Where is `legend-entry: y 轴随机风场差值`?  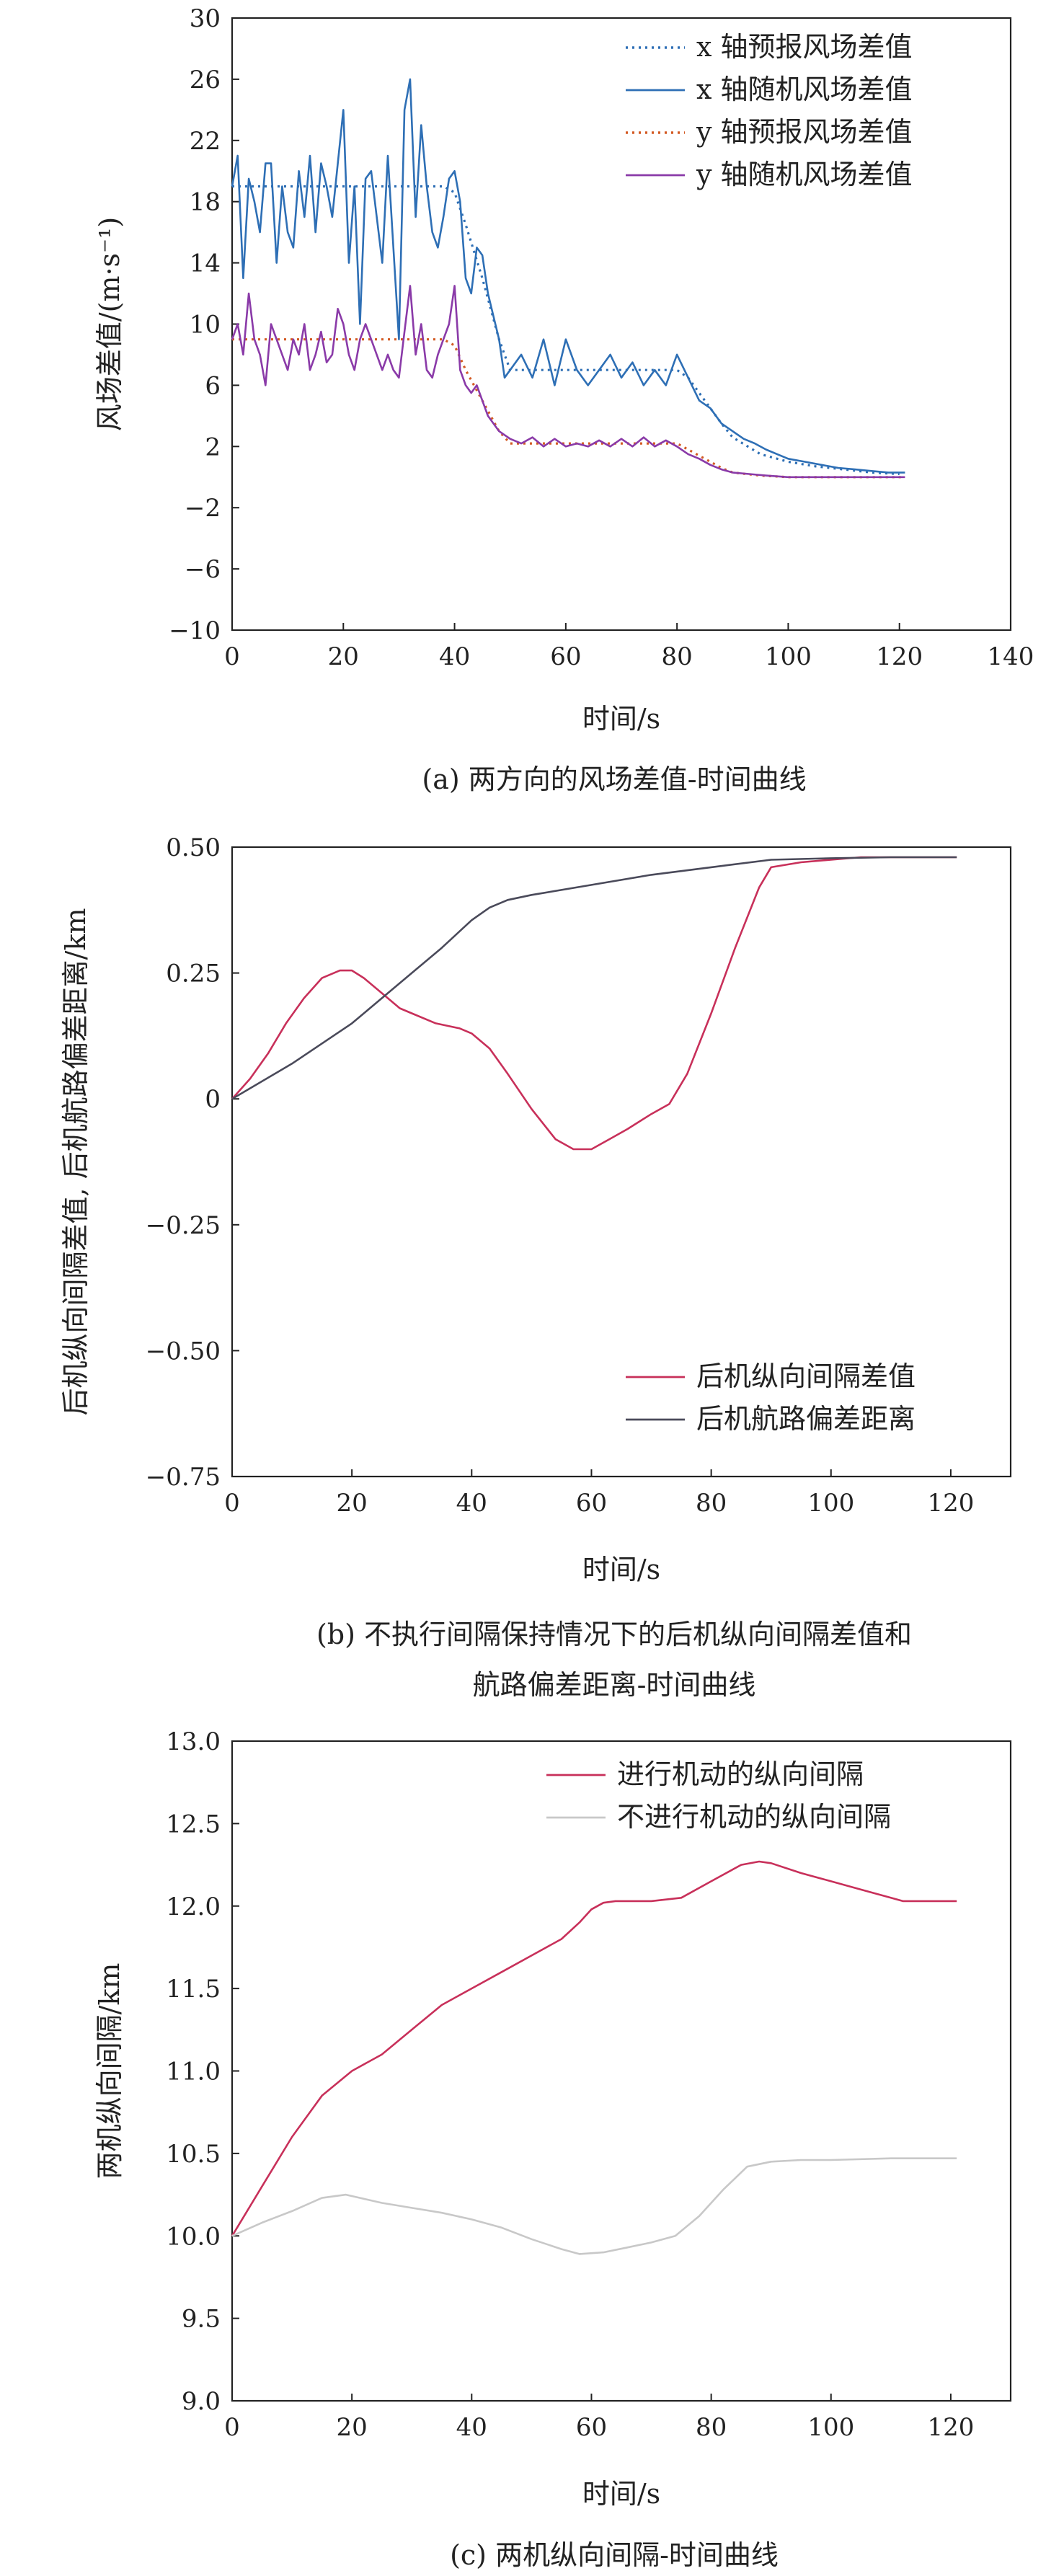 legend-entry: y 轴随机风场差值 is located at coordinates (804, 174).